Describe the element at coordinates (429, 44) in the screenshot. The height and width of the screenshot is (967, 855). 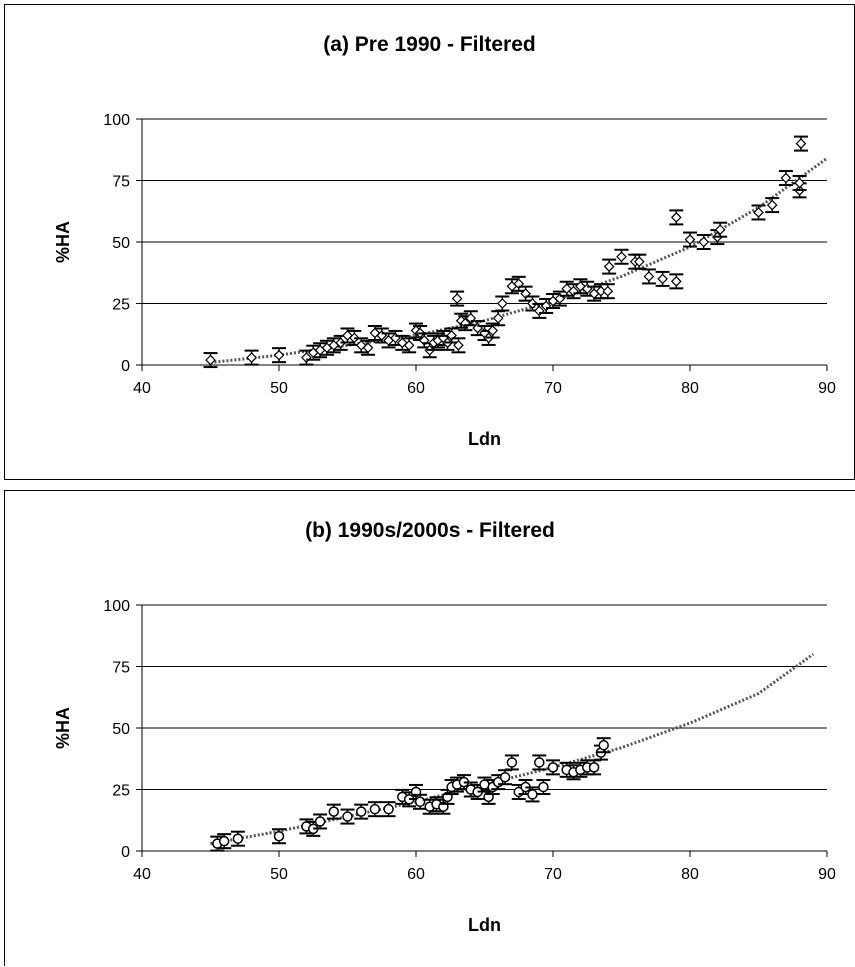
I see `chart-title: (a) Pre 1990 - Filtered` at that location.